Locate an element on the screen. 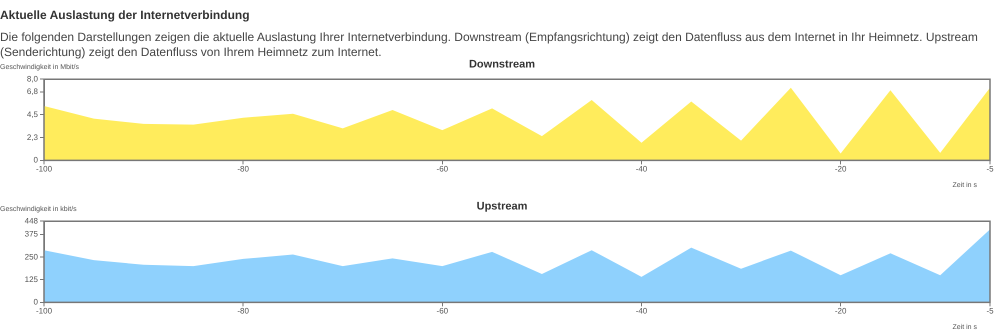 The height and width of the screenshot is (336, 999). y-tick-label: 6,8 is located at coordinates (32, 91).